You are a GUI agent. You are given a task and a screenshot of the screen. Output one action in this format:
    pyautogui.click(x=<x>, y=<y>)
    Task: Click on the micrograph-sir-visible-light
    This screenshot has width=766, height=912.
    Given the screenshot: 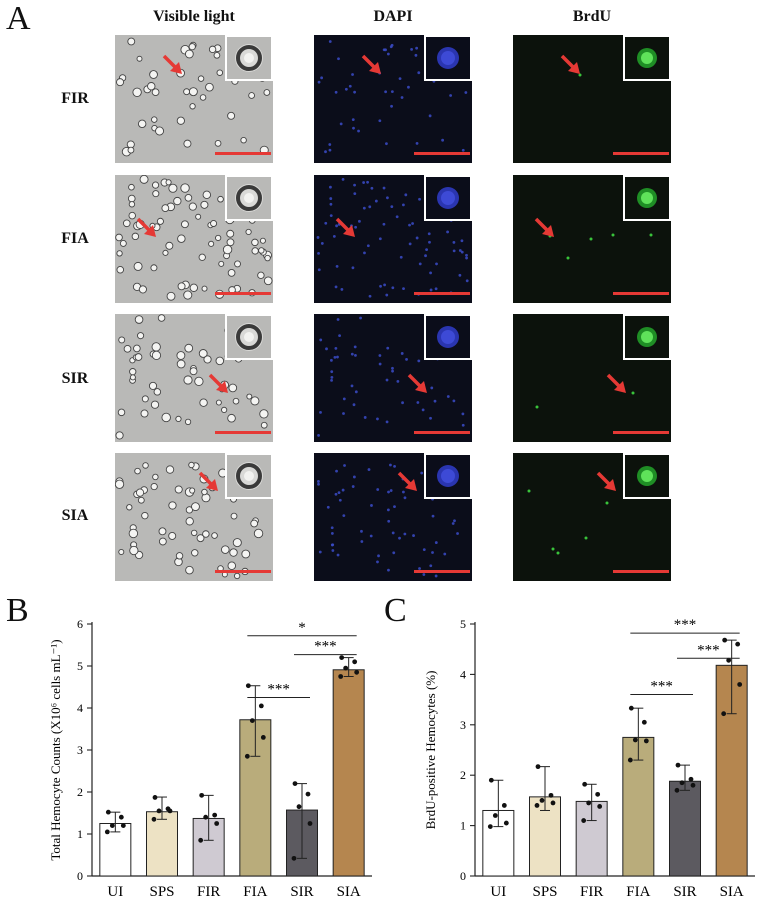 What is the action you would take?
    pyautogui.click(x=194, y=378)
    